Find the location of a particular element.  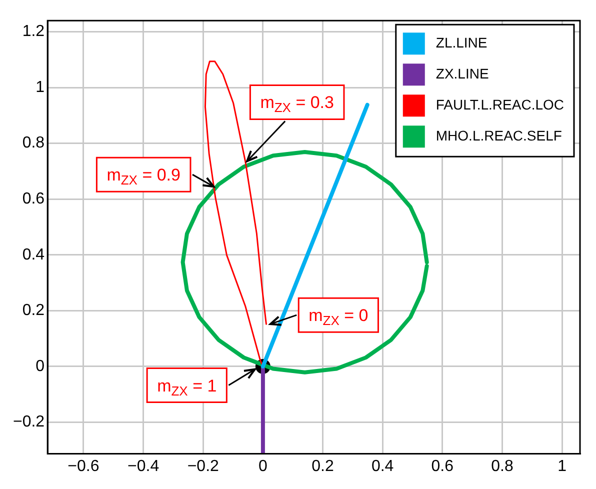

y-tick-label: 0.4 is located at coordinates (33, 255).